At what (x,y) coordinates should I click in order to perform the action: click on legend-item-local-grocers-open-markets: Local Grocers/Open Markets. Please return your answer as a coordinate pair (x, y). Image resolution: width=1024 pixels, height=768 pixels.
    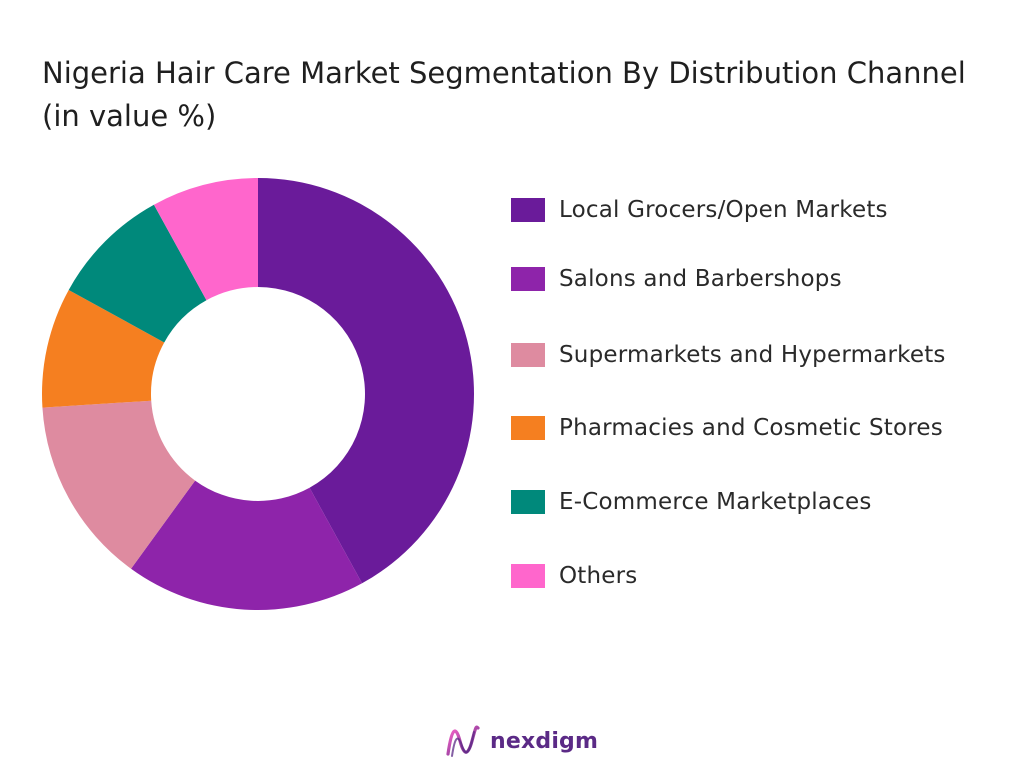
    Looking at the image, I should click on (699, 210).